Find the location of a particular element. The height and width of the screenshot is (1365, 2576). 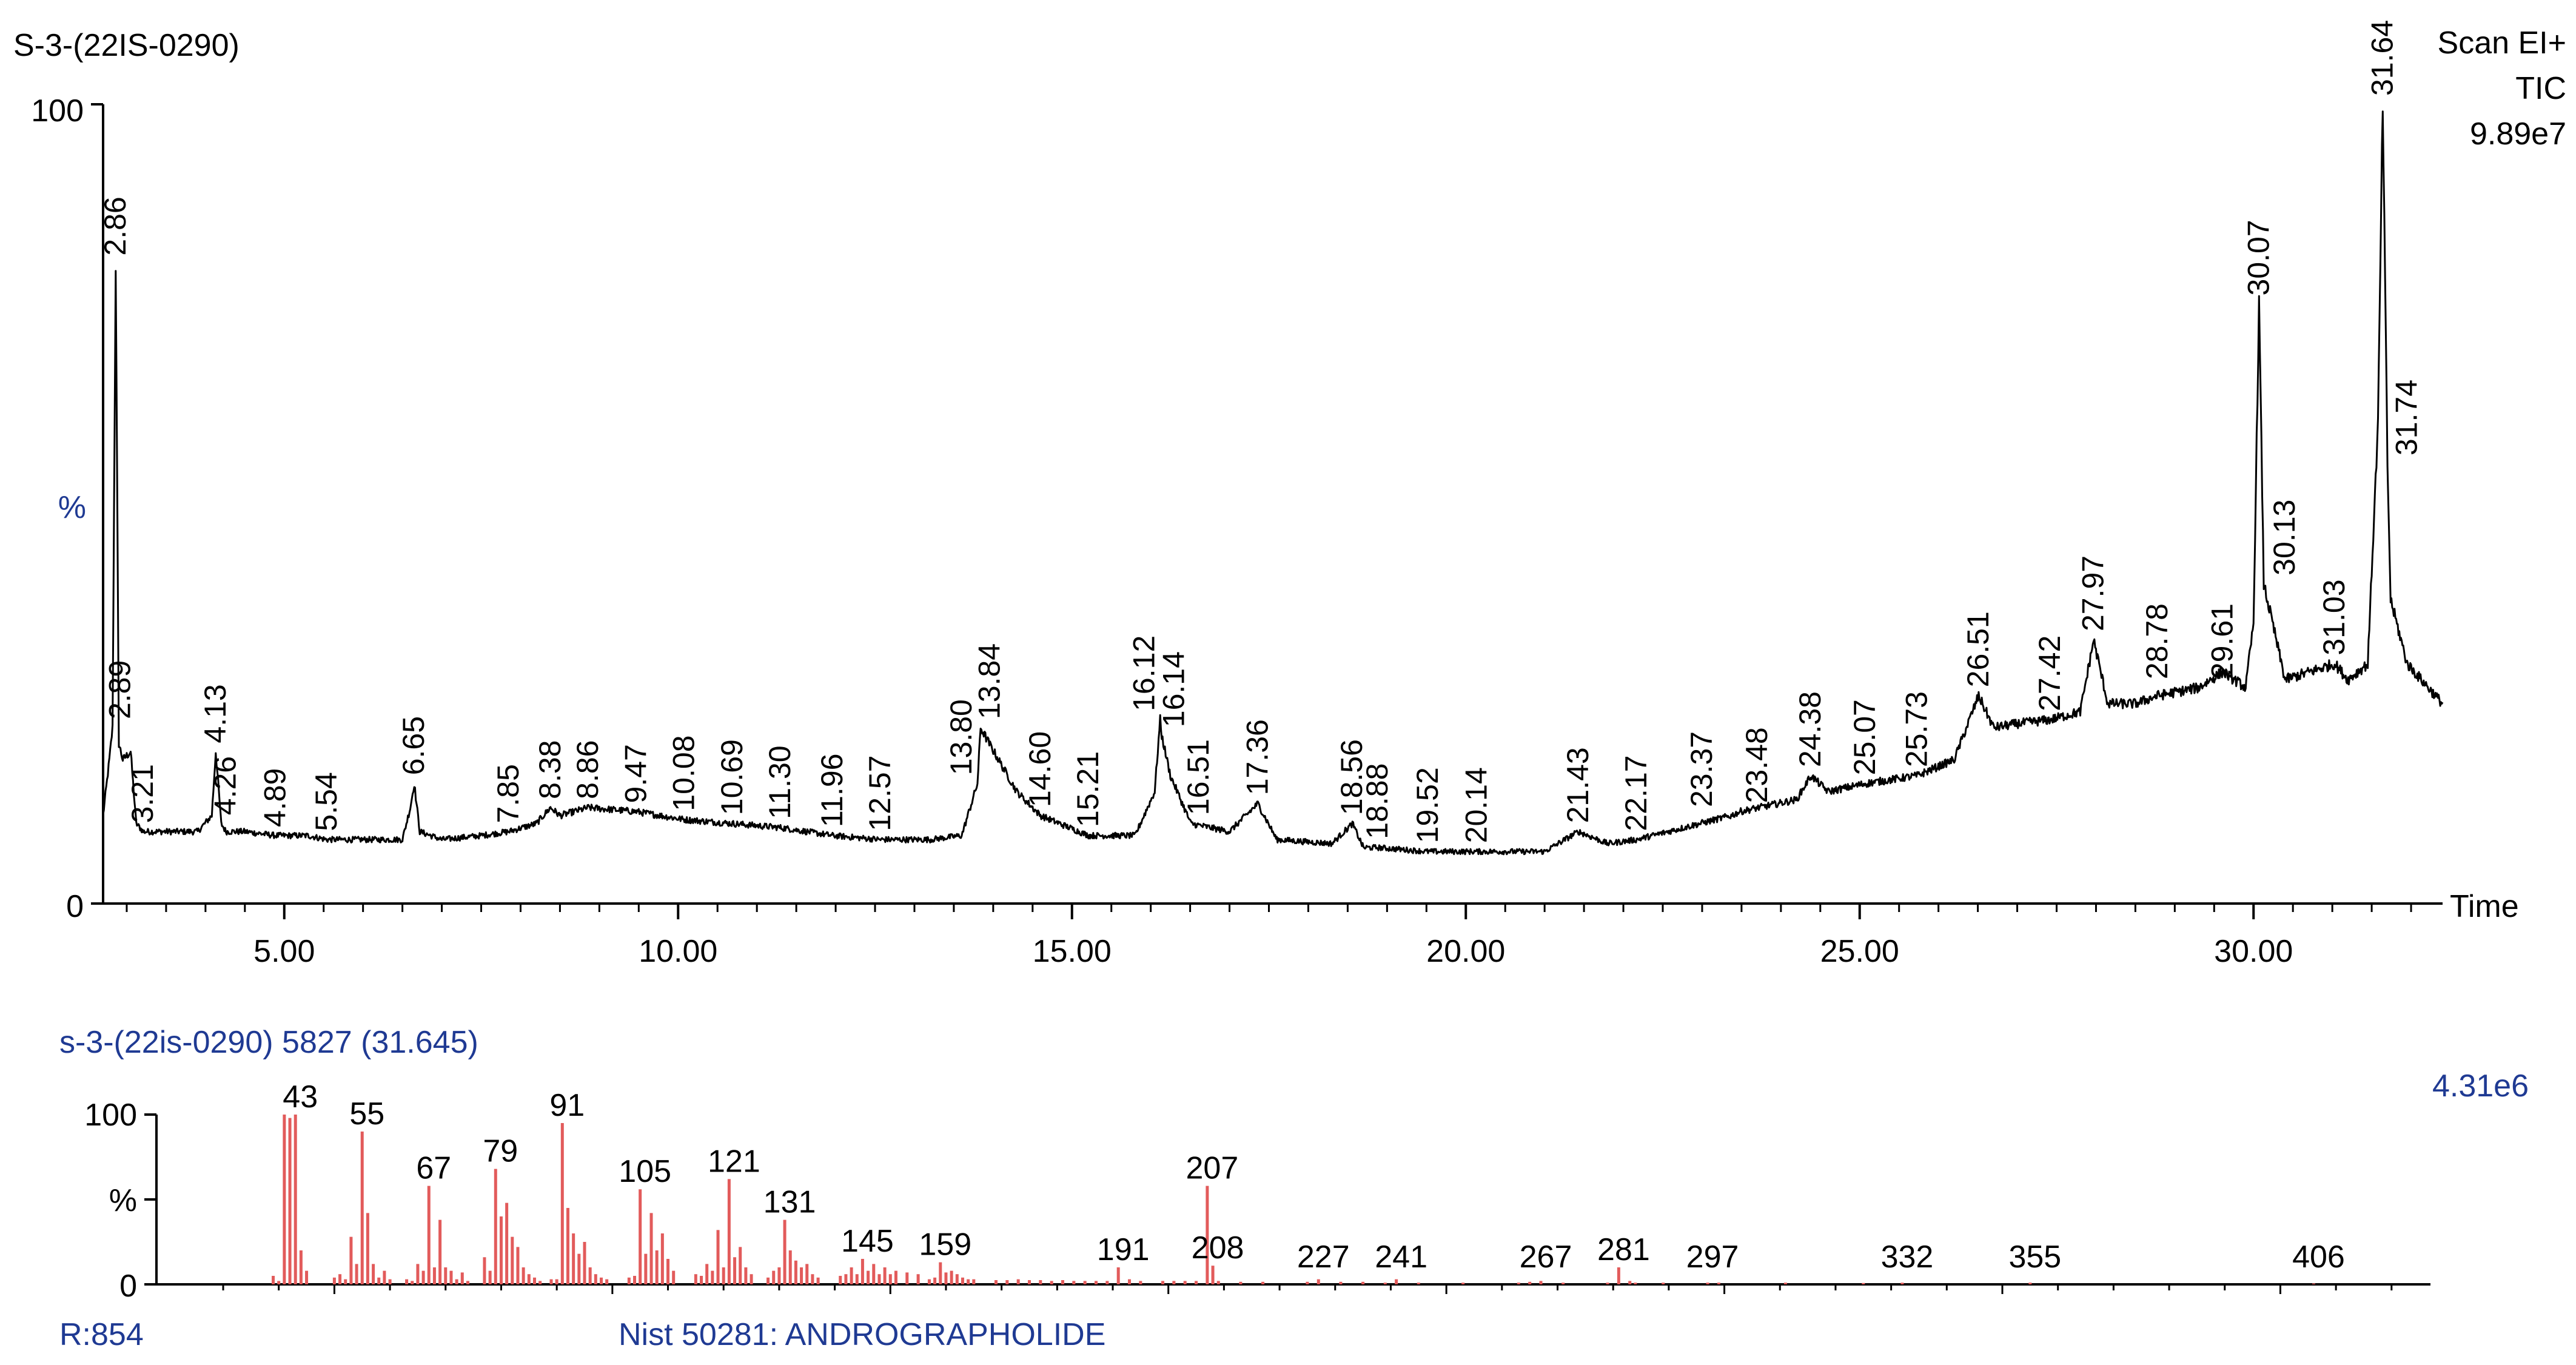

match-score: R:854 is located at coordinates (101, 1334).